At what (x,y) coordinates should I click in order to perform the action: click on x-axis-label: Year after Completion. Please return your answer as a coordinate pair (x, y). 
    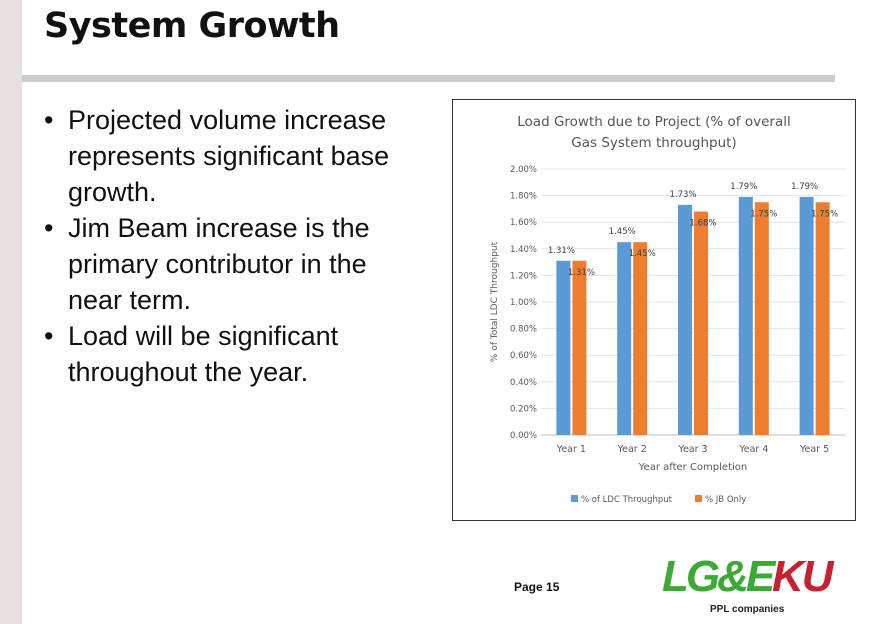
    Looking at the image, I should click on (692, 467).